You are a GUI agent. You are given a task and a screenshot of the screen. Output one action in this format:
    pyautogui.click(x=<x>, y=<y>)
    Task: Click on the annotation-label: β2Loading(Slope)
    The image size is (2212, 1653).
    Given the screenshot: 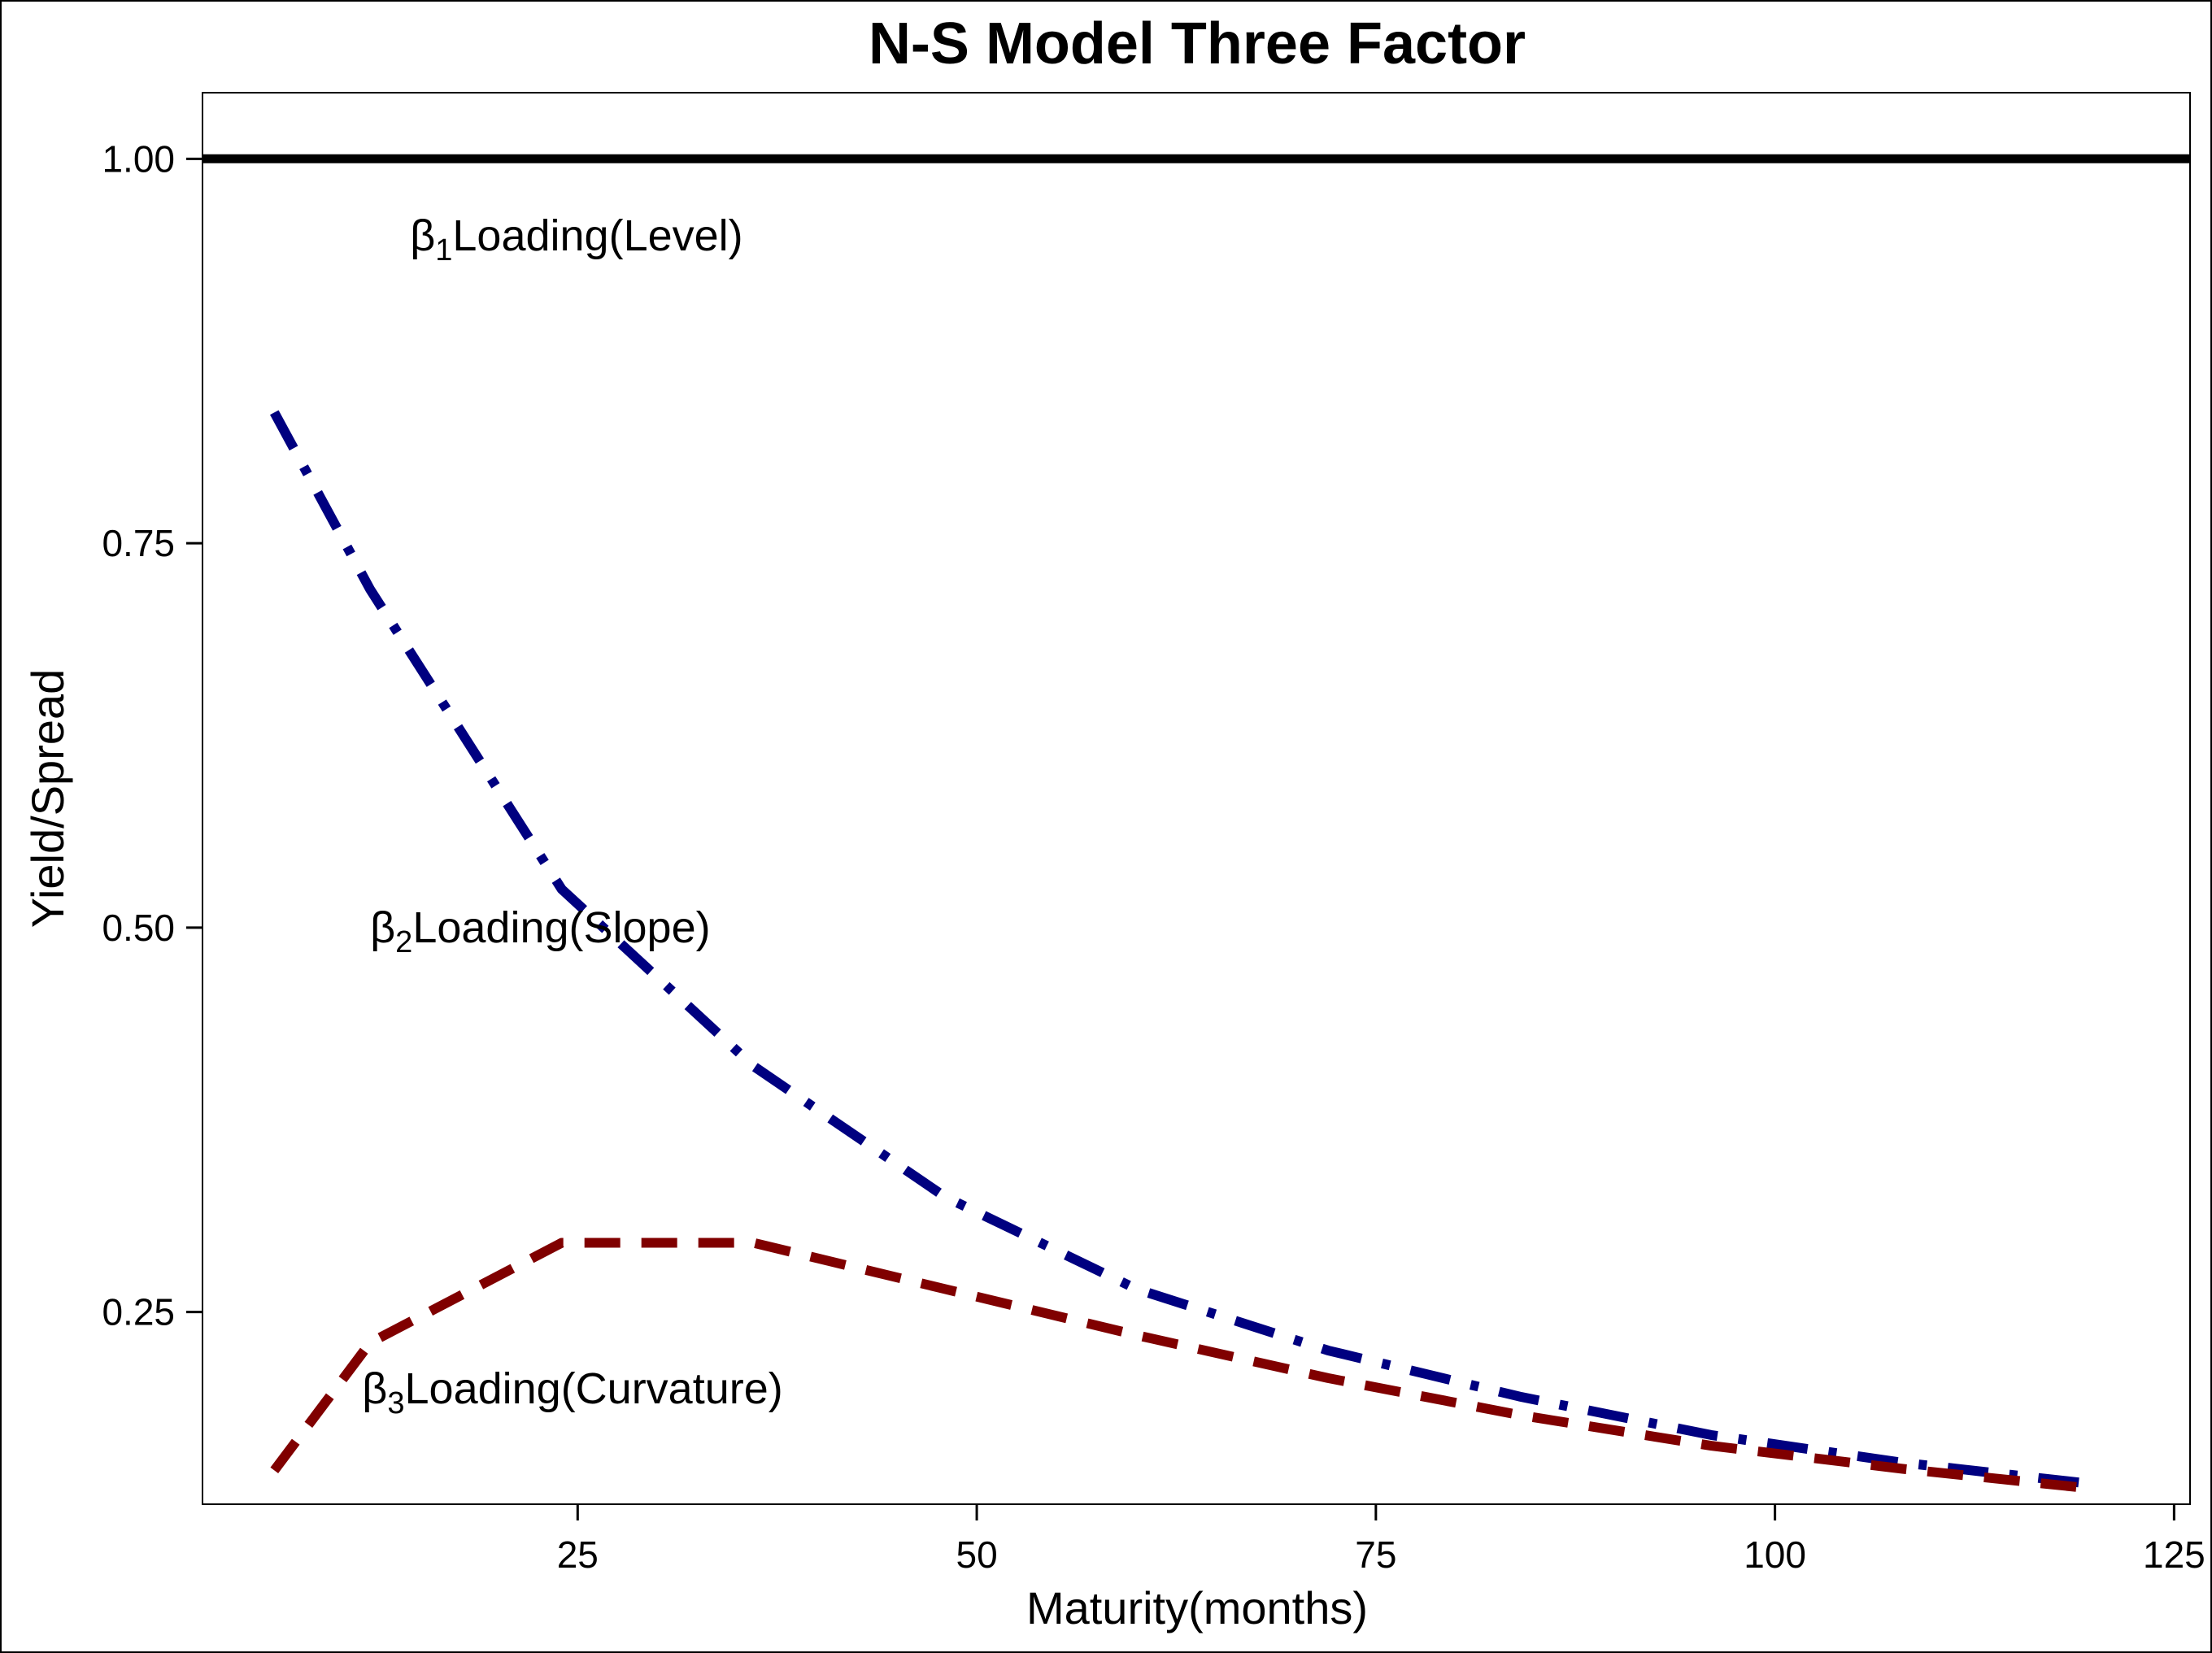 What is the action you would take?
    pyautogui.click(x=540, y=931)
    